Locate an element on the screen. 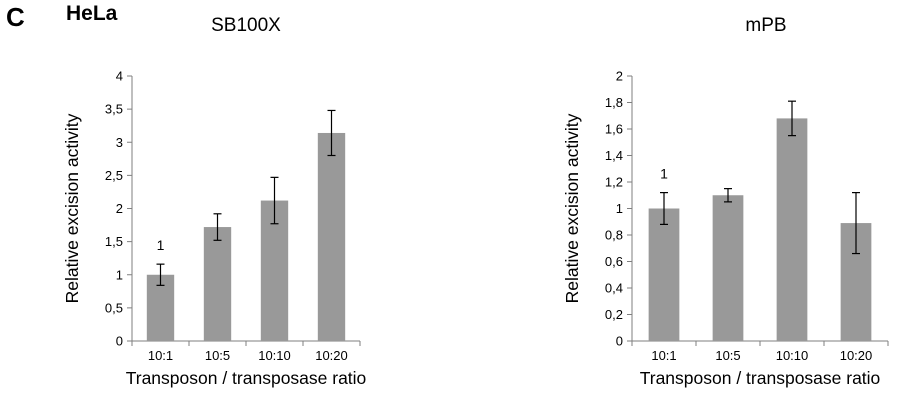 The image size is (911, 395). y-tick-label: 1,2 is located at coordinates (614, 182).